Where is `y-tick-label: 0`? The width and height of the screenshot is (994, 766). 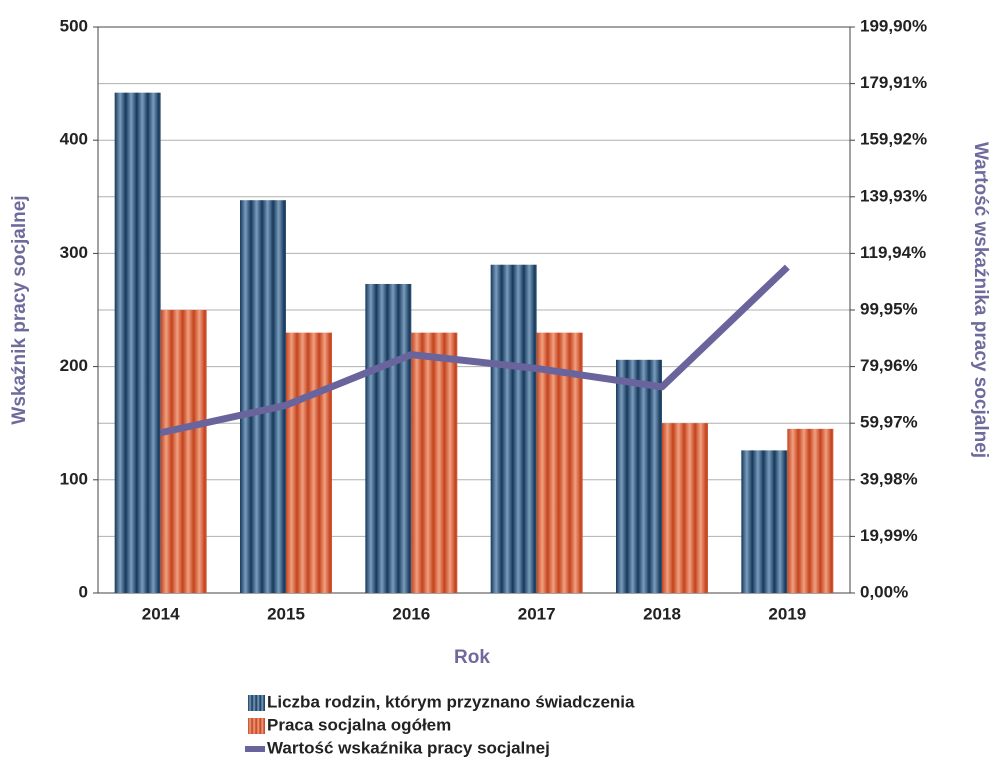 y-tick-label: 0 is located at coordinates (83, 591).